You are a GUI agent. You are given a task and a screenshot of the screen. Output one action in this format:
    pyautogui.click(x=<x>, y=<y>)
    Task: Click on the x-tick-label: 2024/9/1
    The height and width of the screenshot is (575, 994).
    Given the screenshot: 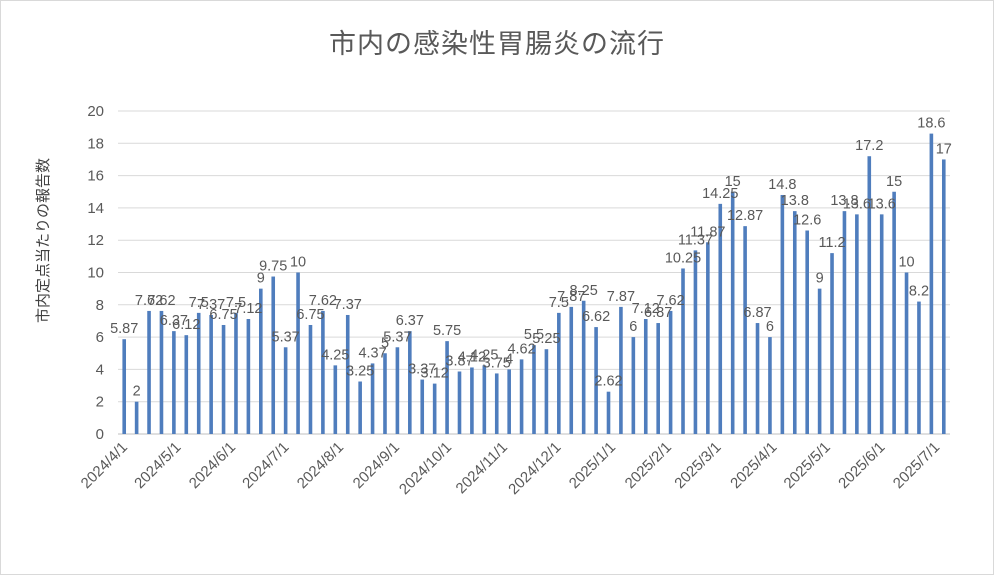 What is the action you would take?
    pyautogui.click(x=376, y=465)
    